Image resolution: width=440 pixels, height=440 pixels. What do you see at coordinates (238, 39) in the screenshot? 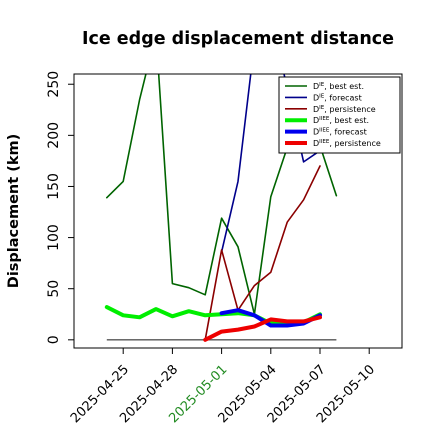
I see `chart-title: Ice edge displacement distance` at bounding box center [238, 39].